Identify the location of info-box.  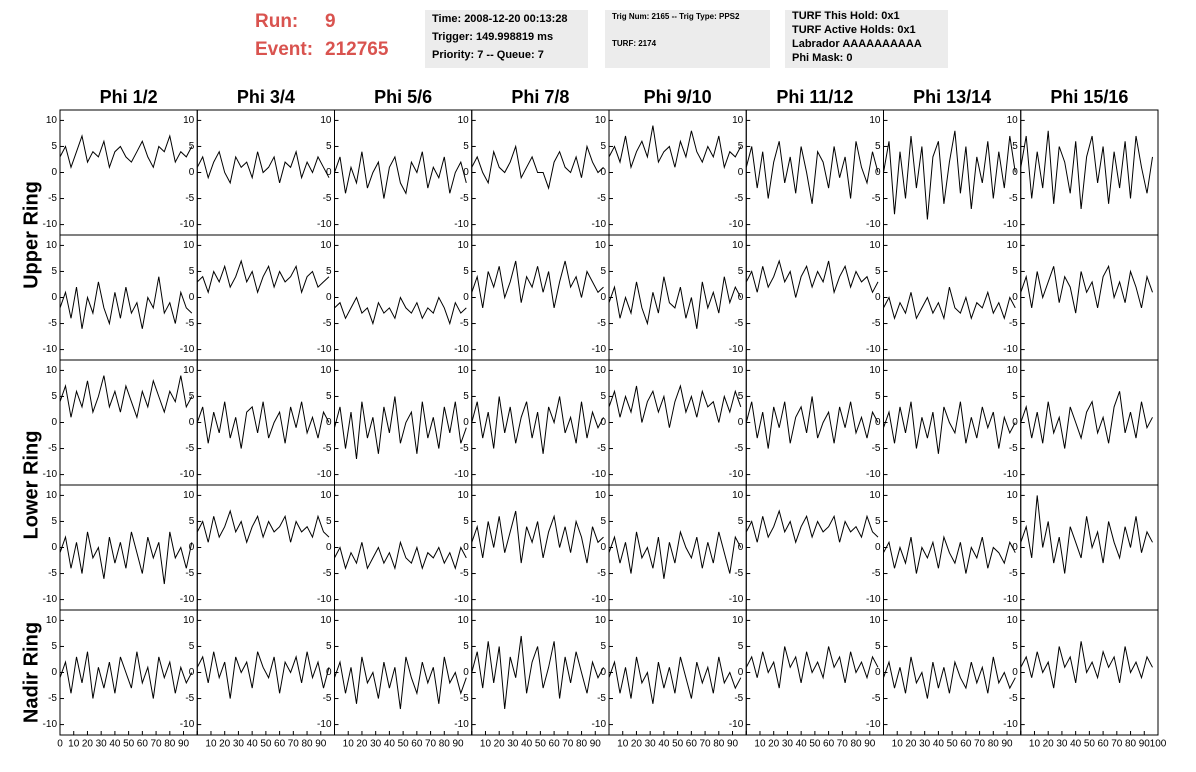
(687, 39).